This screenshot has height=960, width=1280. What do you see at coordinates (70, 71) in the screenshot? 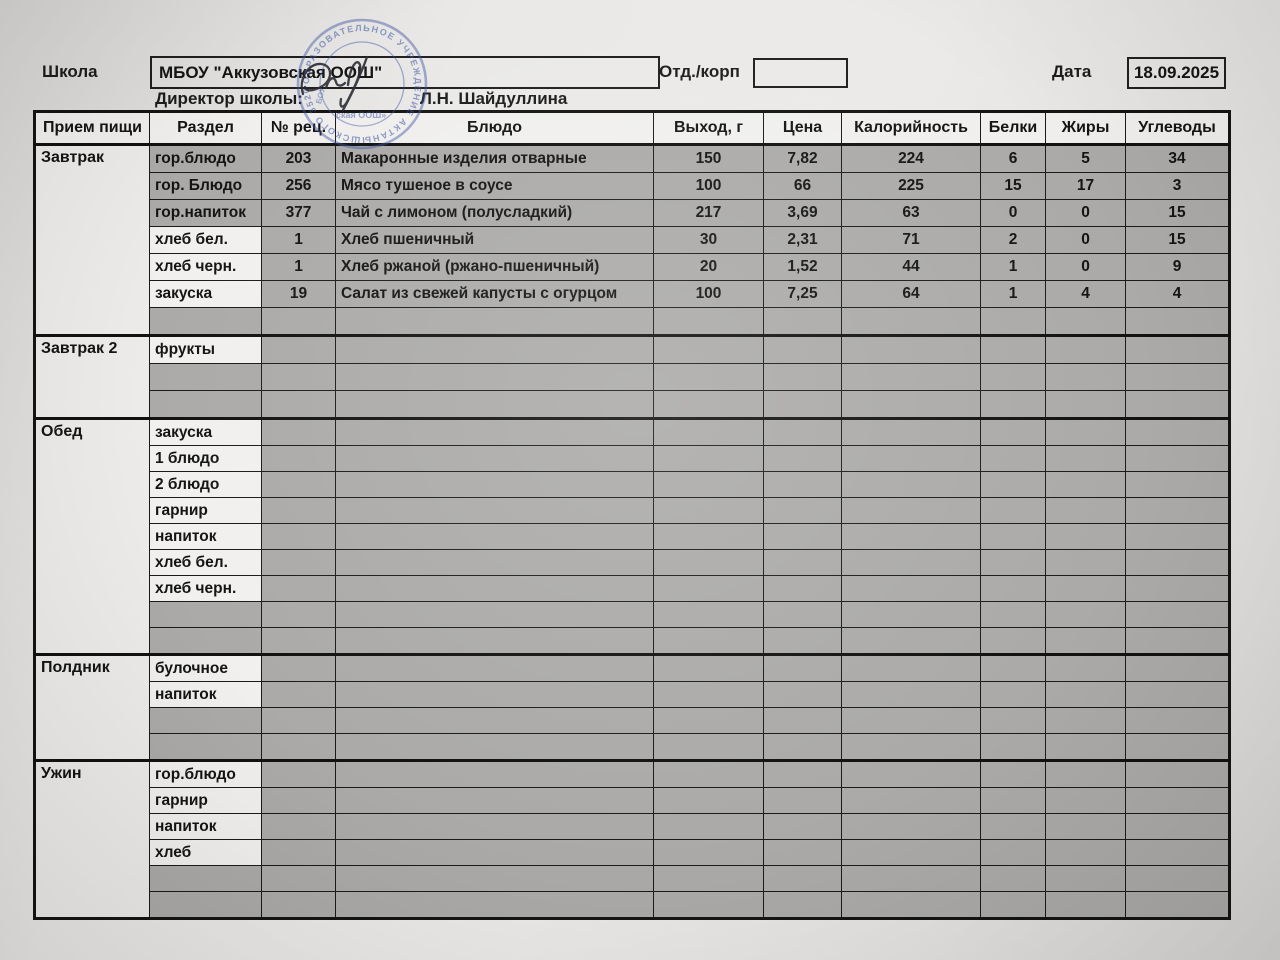
I see `school-label: Школа` at bounding box center [70, 71].